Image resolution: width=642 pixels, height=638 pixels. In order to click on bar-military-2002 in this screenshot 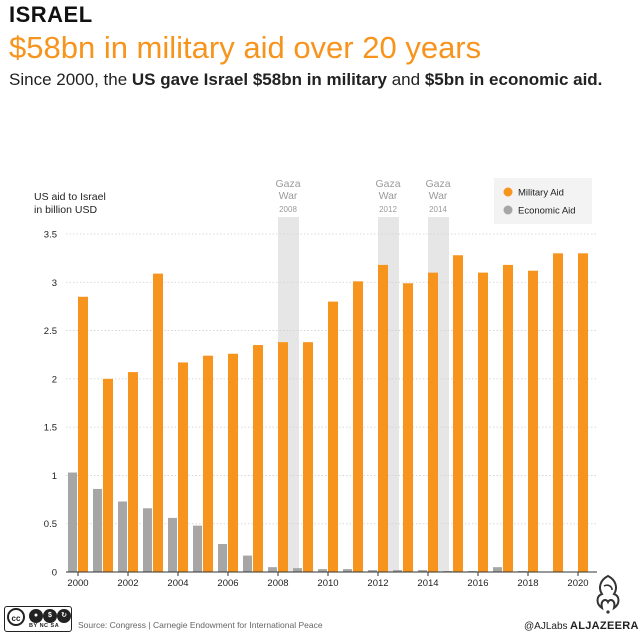, I will do `click(133, 472)`.